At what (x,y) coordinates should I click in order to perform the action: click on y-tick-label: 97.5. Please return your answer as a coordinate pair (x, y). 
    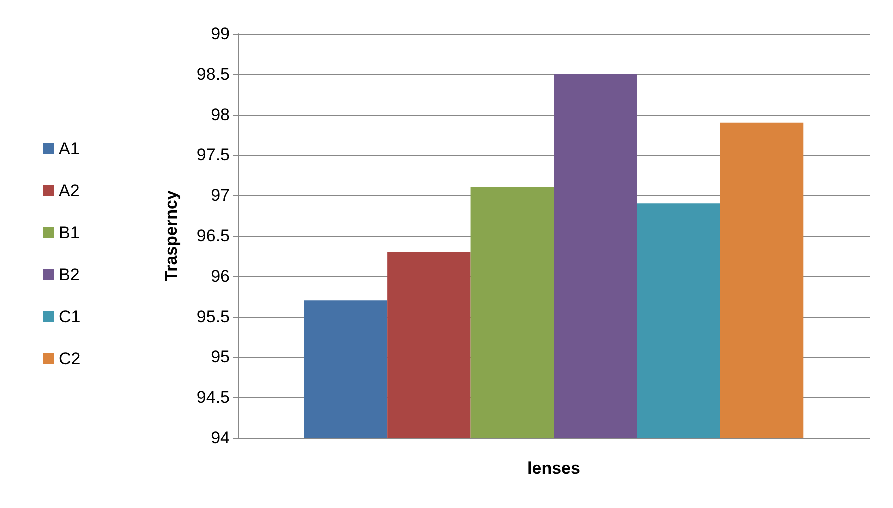
    Looking at the image, I should click on (213, 155).